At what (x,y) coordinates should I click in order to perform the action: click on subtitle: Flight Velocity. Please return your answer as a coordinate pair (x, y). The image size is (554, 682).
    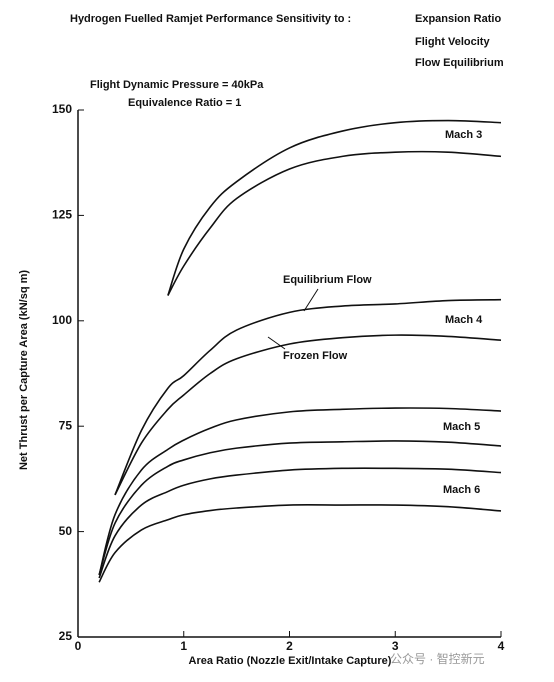
    Looking at the image, I should click on (452, 42).